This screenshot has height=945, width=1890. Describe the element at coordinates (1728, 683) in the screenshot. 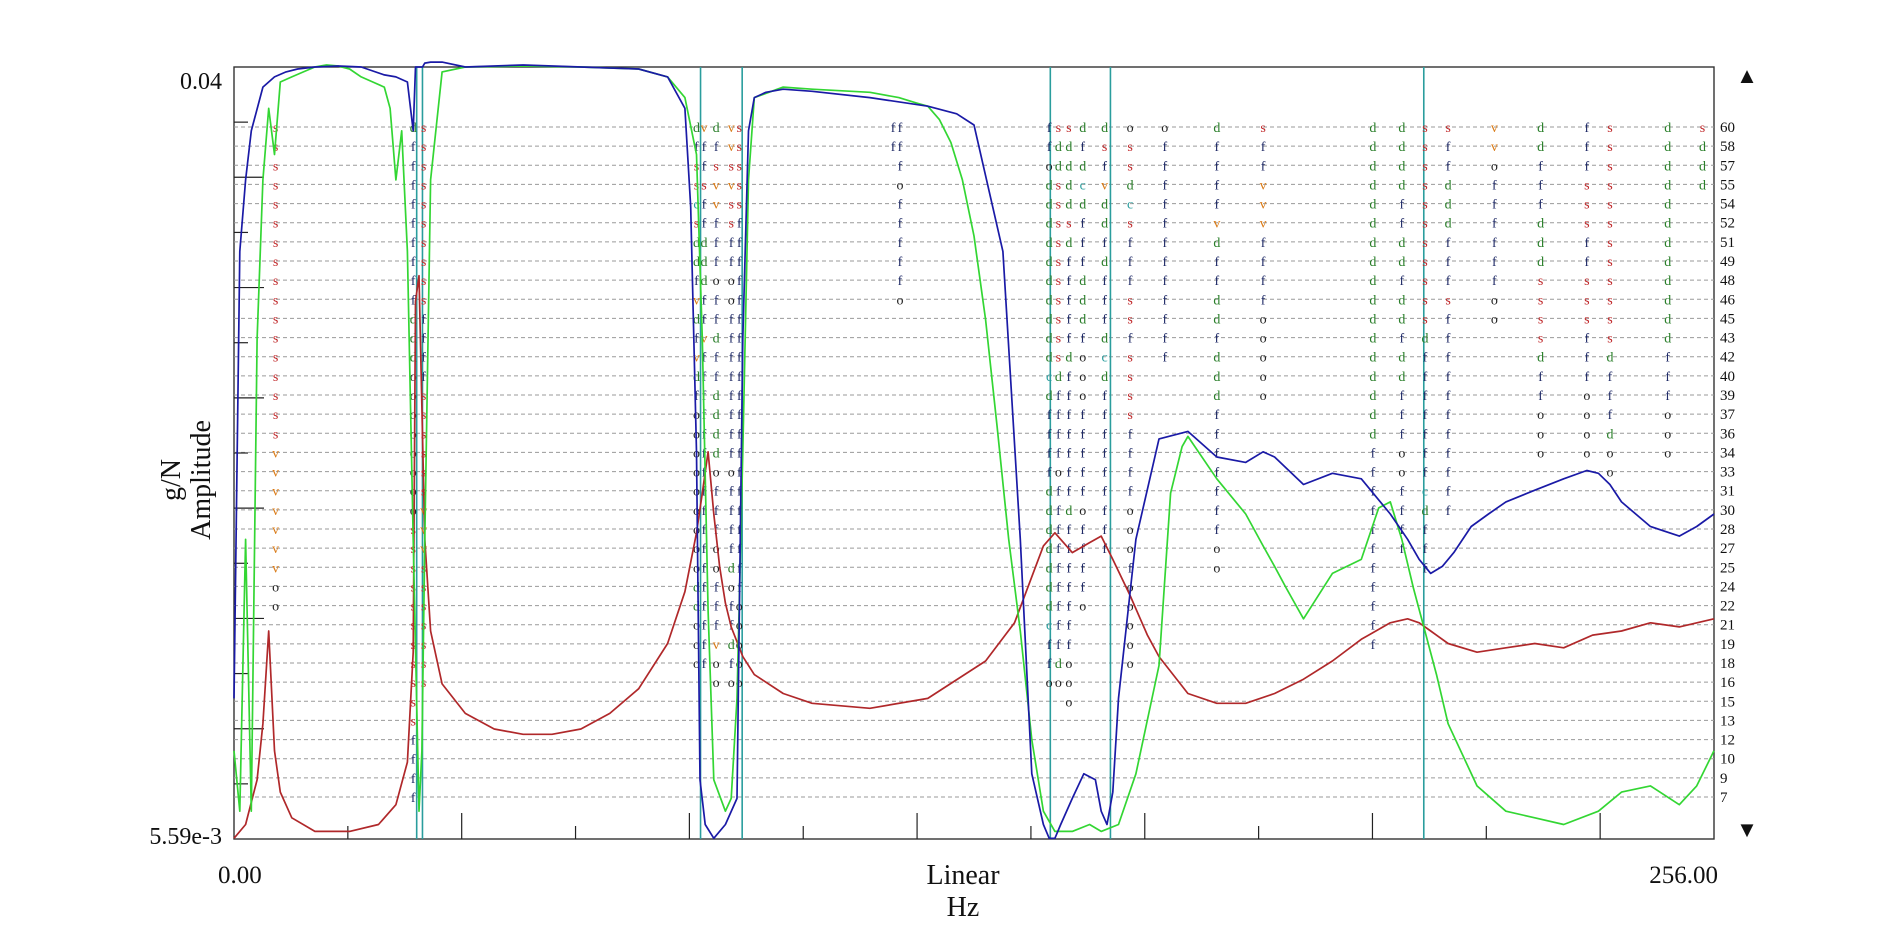

I see `order-label: 16` at that location.